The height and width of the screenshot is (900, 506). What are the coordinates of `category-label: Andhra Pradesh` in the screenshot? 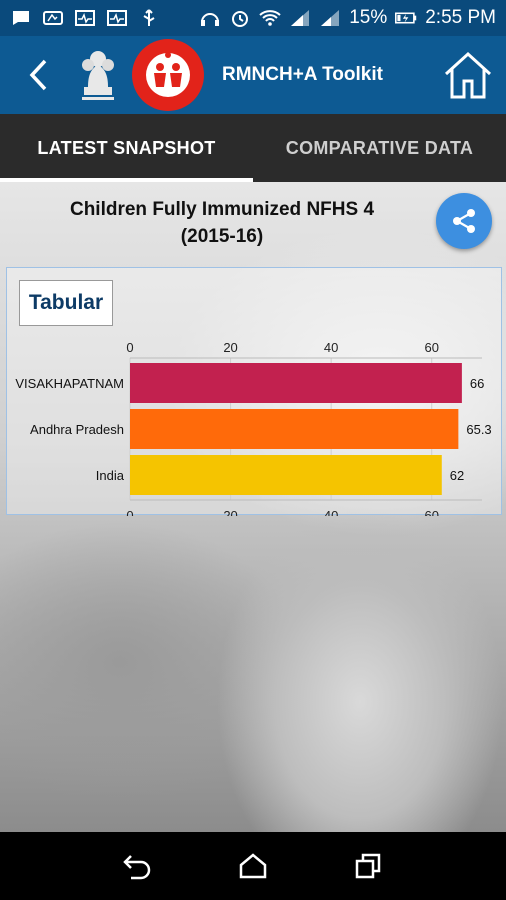 It's located at (77, 429).